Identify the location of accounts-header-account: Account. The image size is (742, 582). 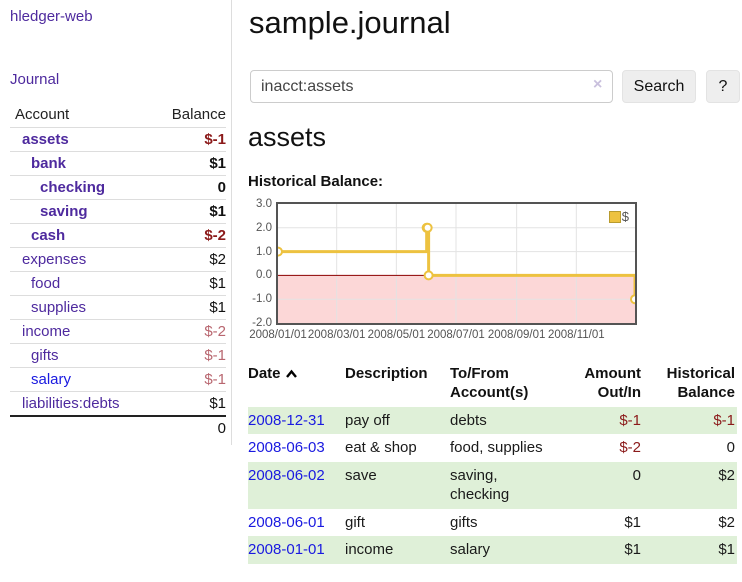
(42, 114).